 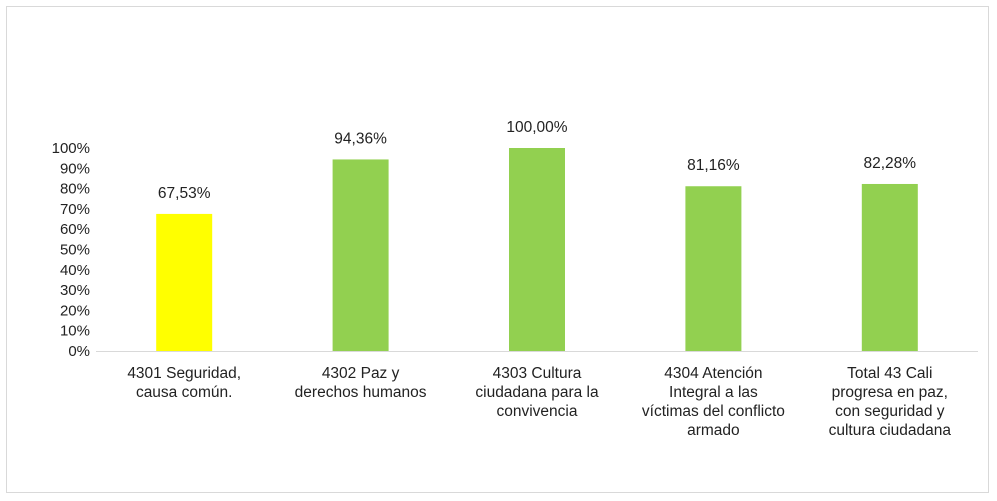 I want to click on data-label: 94,36%, so click(x=360, y=138).